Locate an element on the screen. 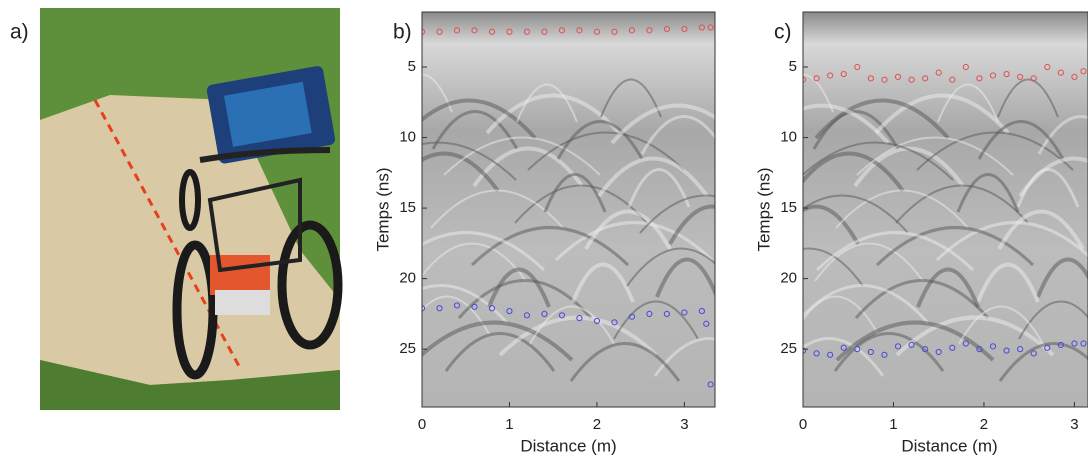 The width and height of the screenshot is (1088, 462). y-tick-label: 5 is located at coordinates (412, 66).